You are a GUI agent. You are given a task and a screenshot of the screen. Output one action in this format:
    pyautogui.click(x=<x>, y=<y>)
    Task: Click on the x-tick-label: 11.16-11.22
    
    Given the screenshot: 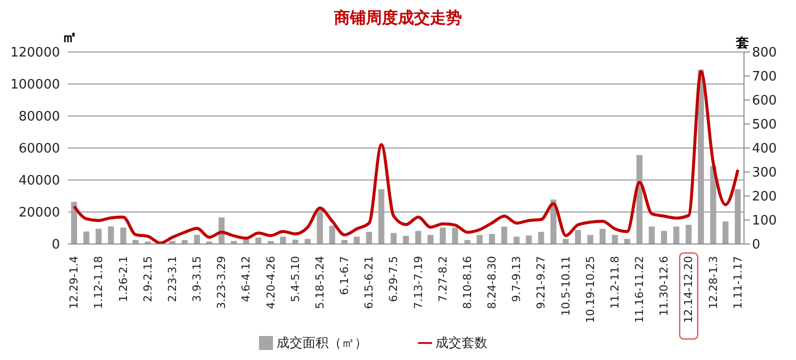 What is the action you would take?
    pyautogui.click(x=639, y=289)
    